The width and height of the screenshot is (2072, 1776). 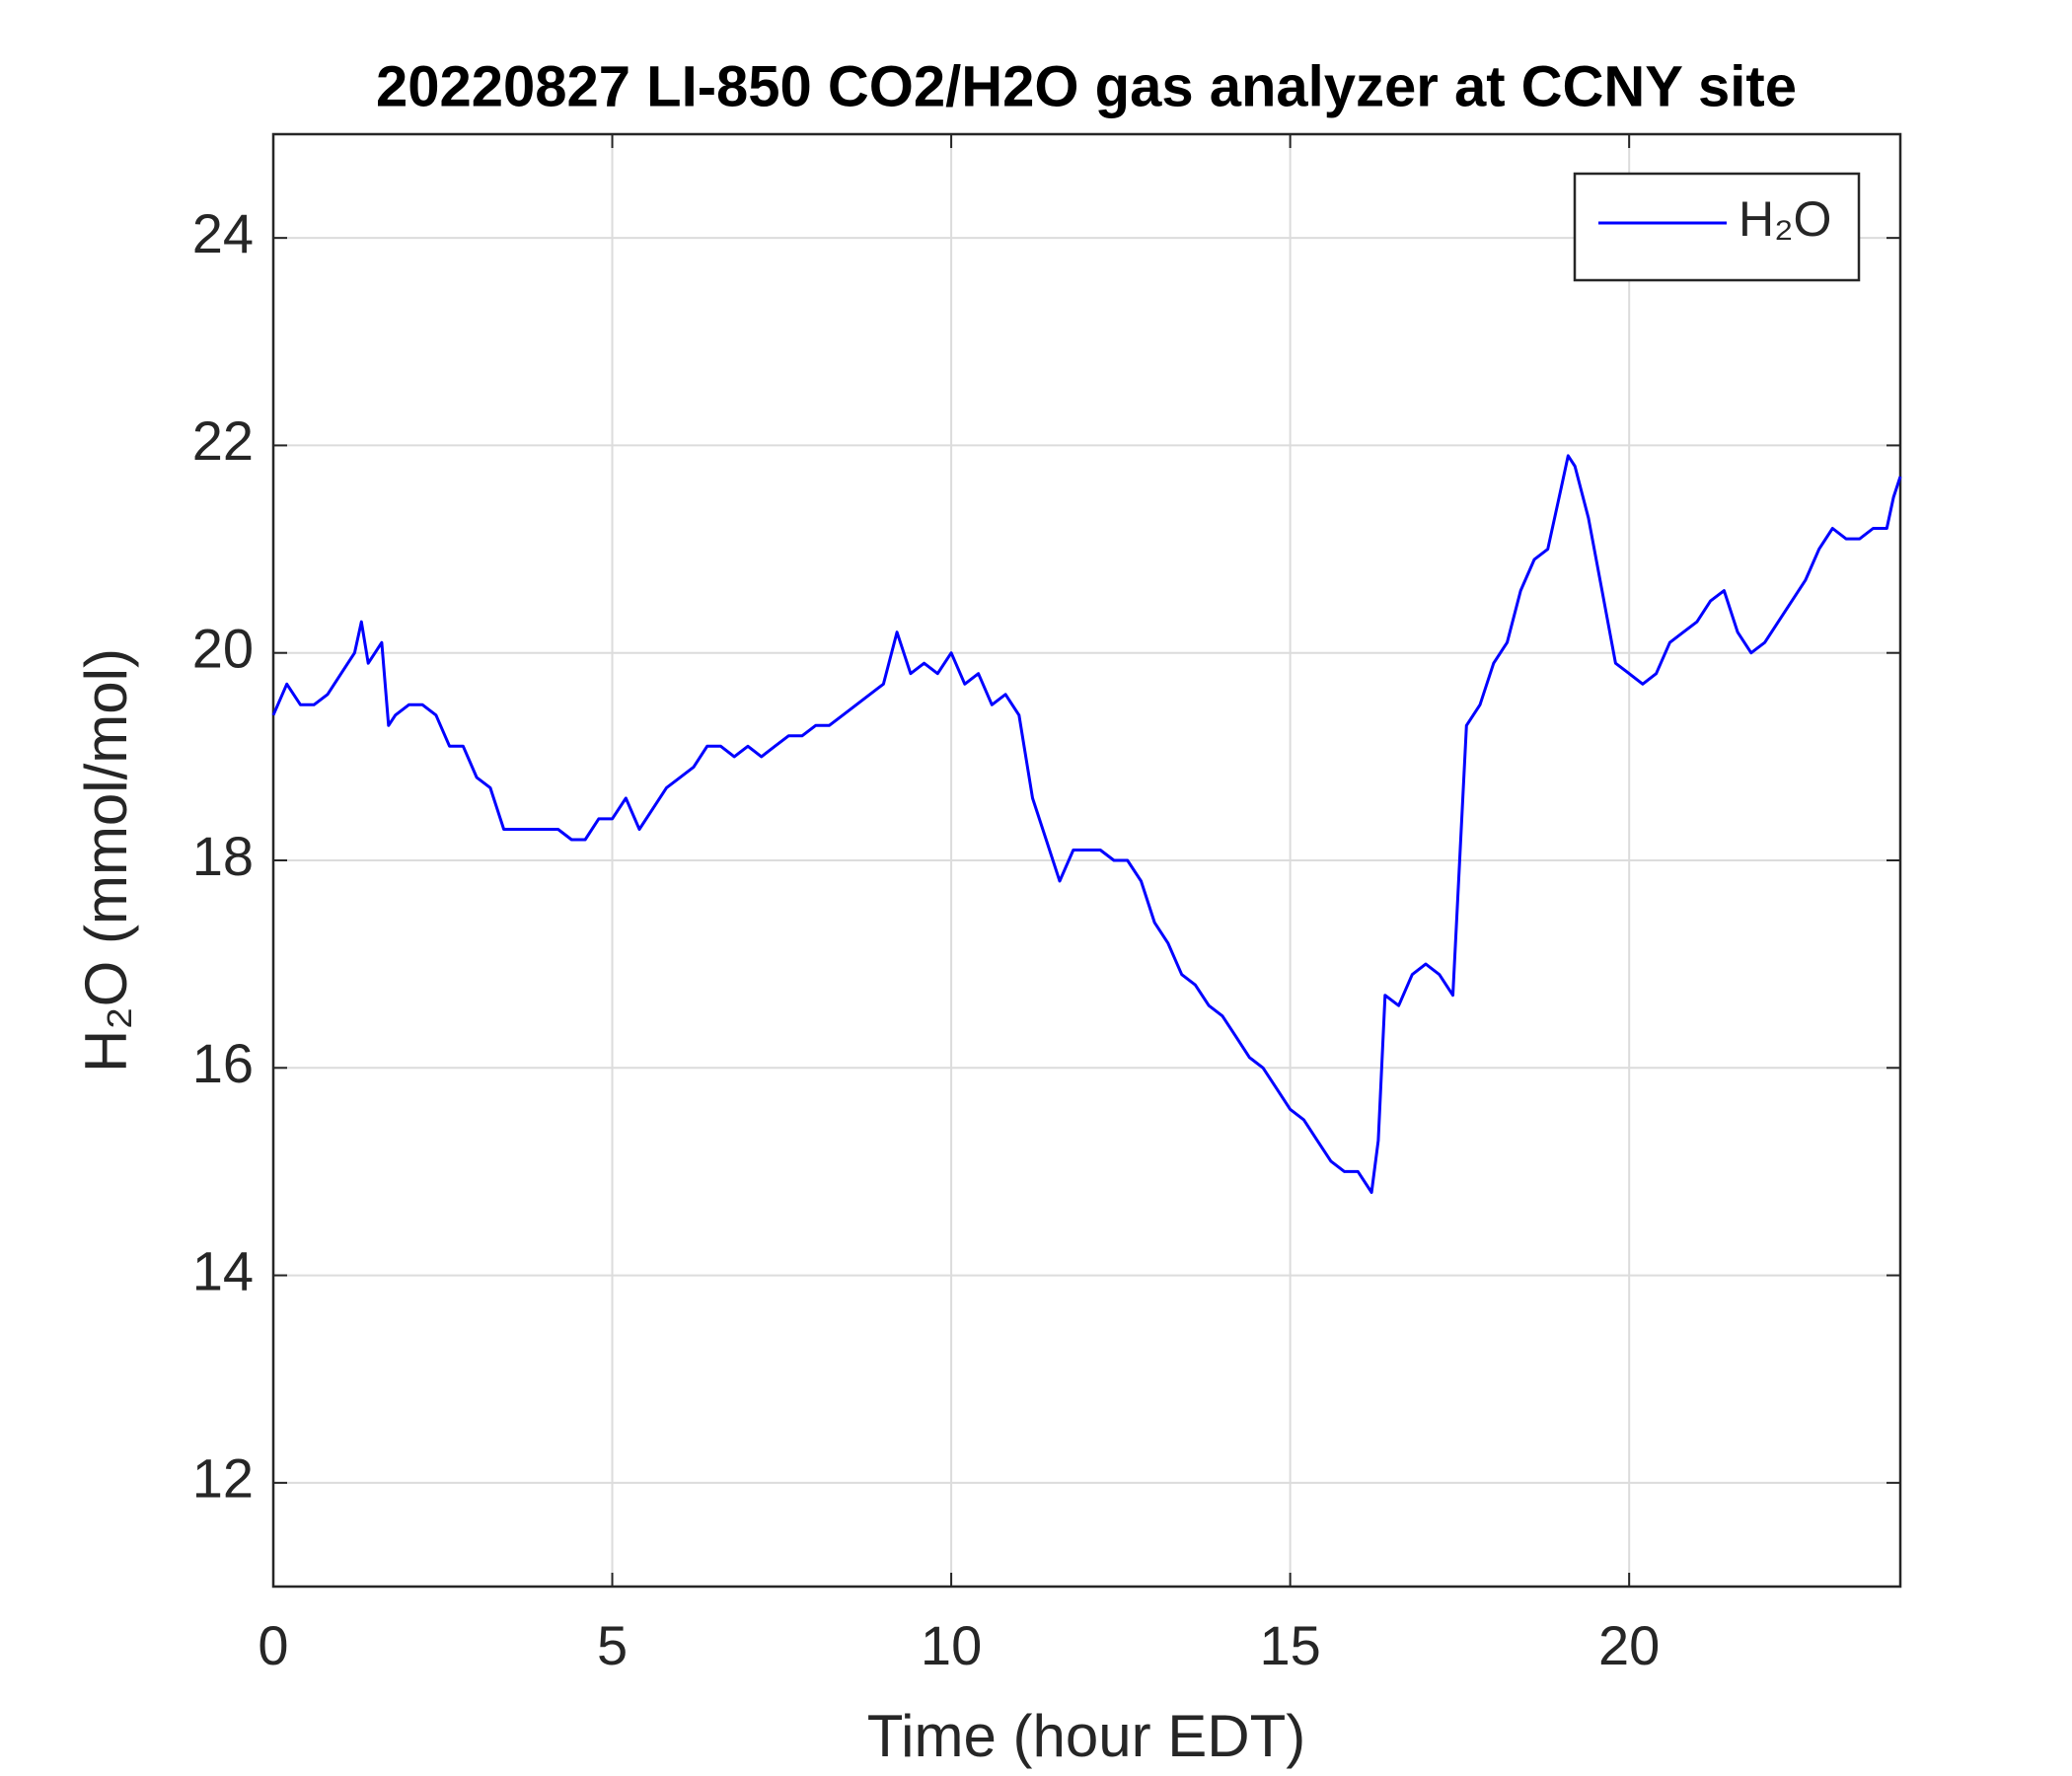 I want to click on y-tick-label: 24, so click(x=223, y=233).